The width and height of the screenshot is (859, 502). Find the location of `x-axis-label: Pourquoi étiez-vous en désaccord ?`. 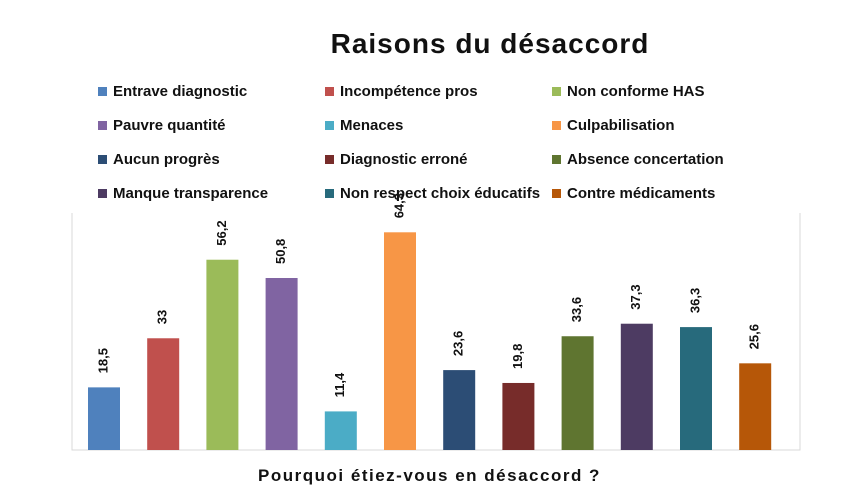

x-axis-label: Pourquoi étiez-vous en désaccord ? is located at coordinates (429, 475).